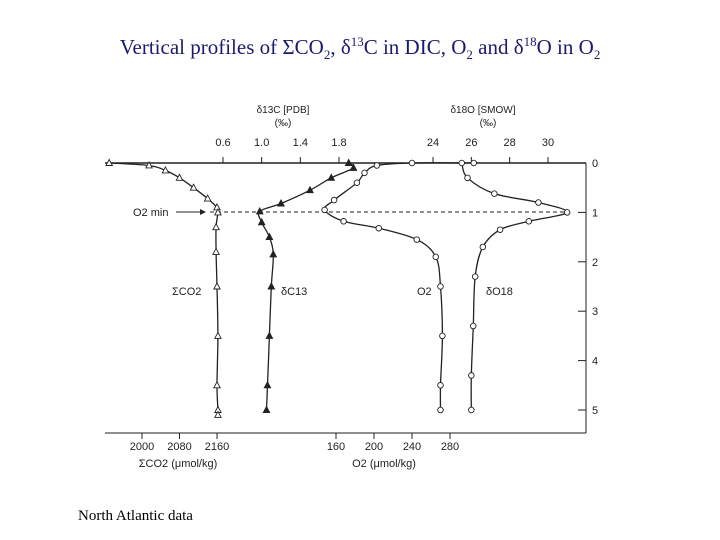 This screenshot has width=720, height=540. What do you see at coordinates (179, 447) in the screenshot?
I see `bottom-left-tick-label: 2080` at bounding box center [179, 447].